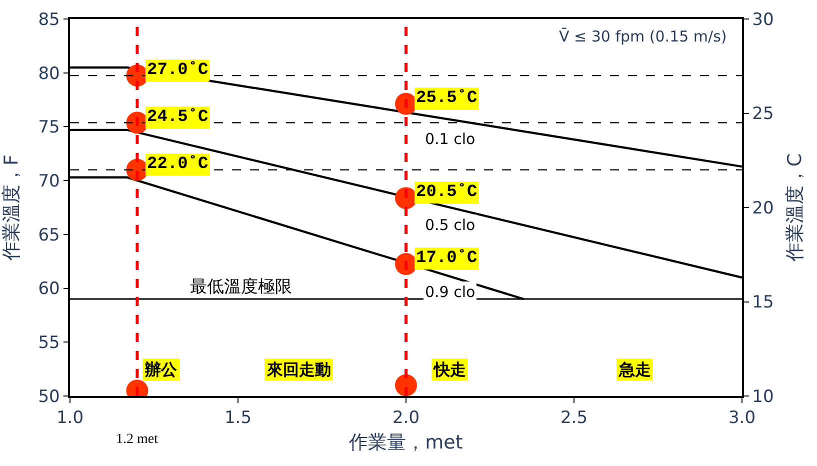 The width and height of the screenshot is (817, 466). What do you see at coordinates (450, 292) in the screenshot?
I see `series-label: 0.9 clo` at bounding box center [450, 292].